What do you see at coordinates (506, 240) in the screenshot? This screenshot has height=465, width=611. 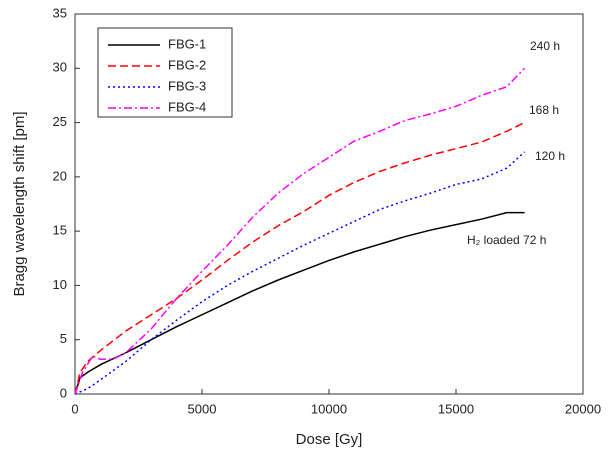 I see `annotation: H₂ loaded 72 h` at bounding box center [506, 240].